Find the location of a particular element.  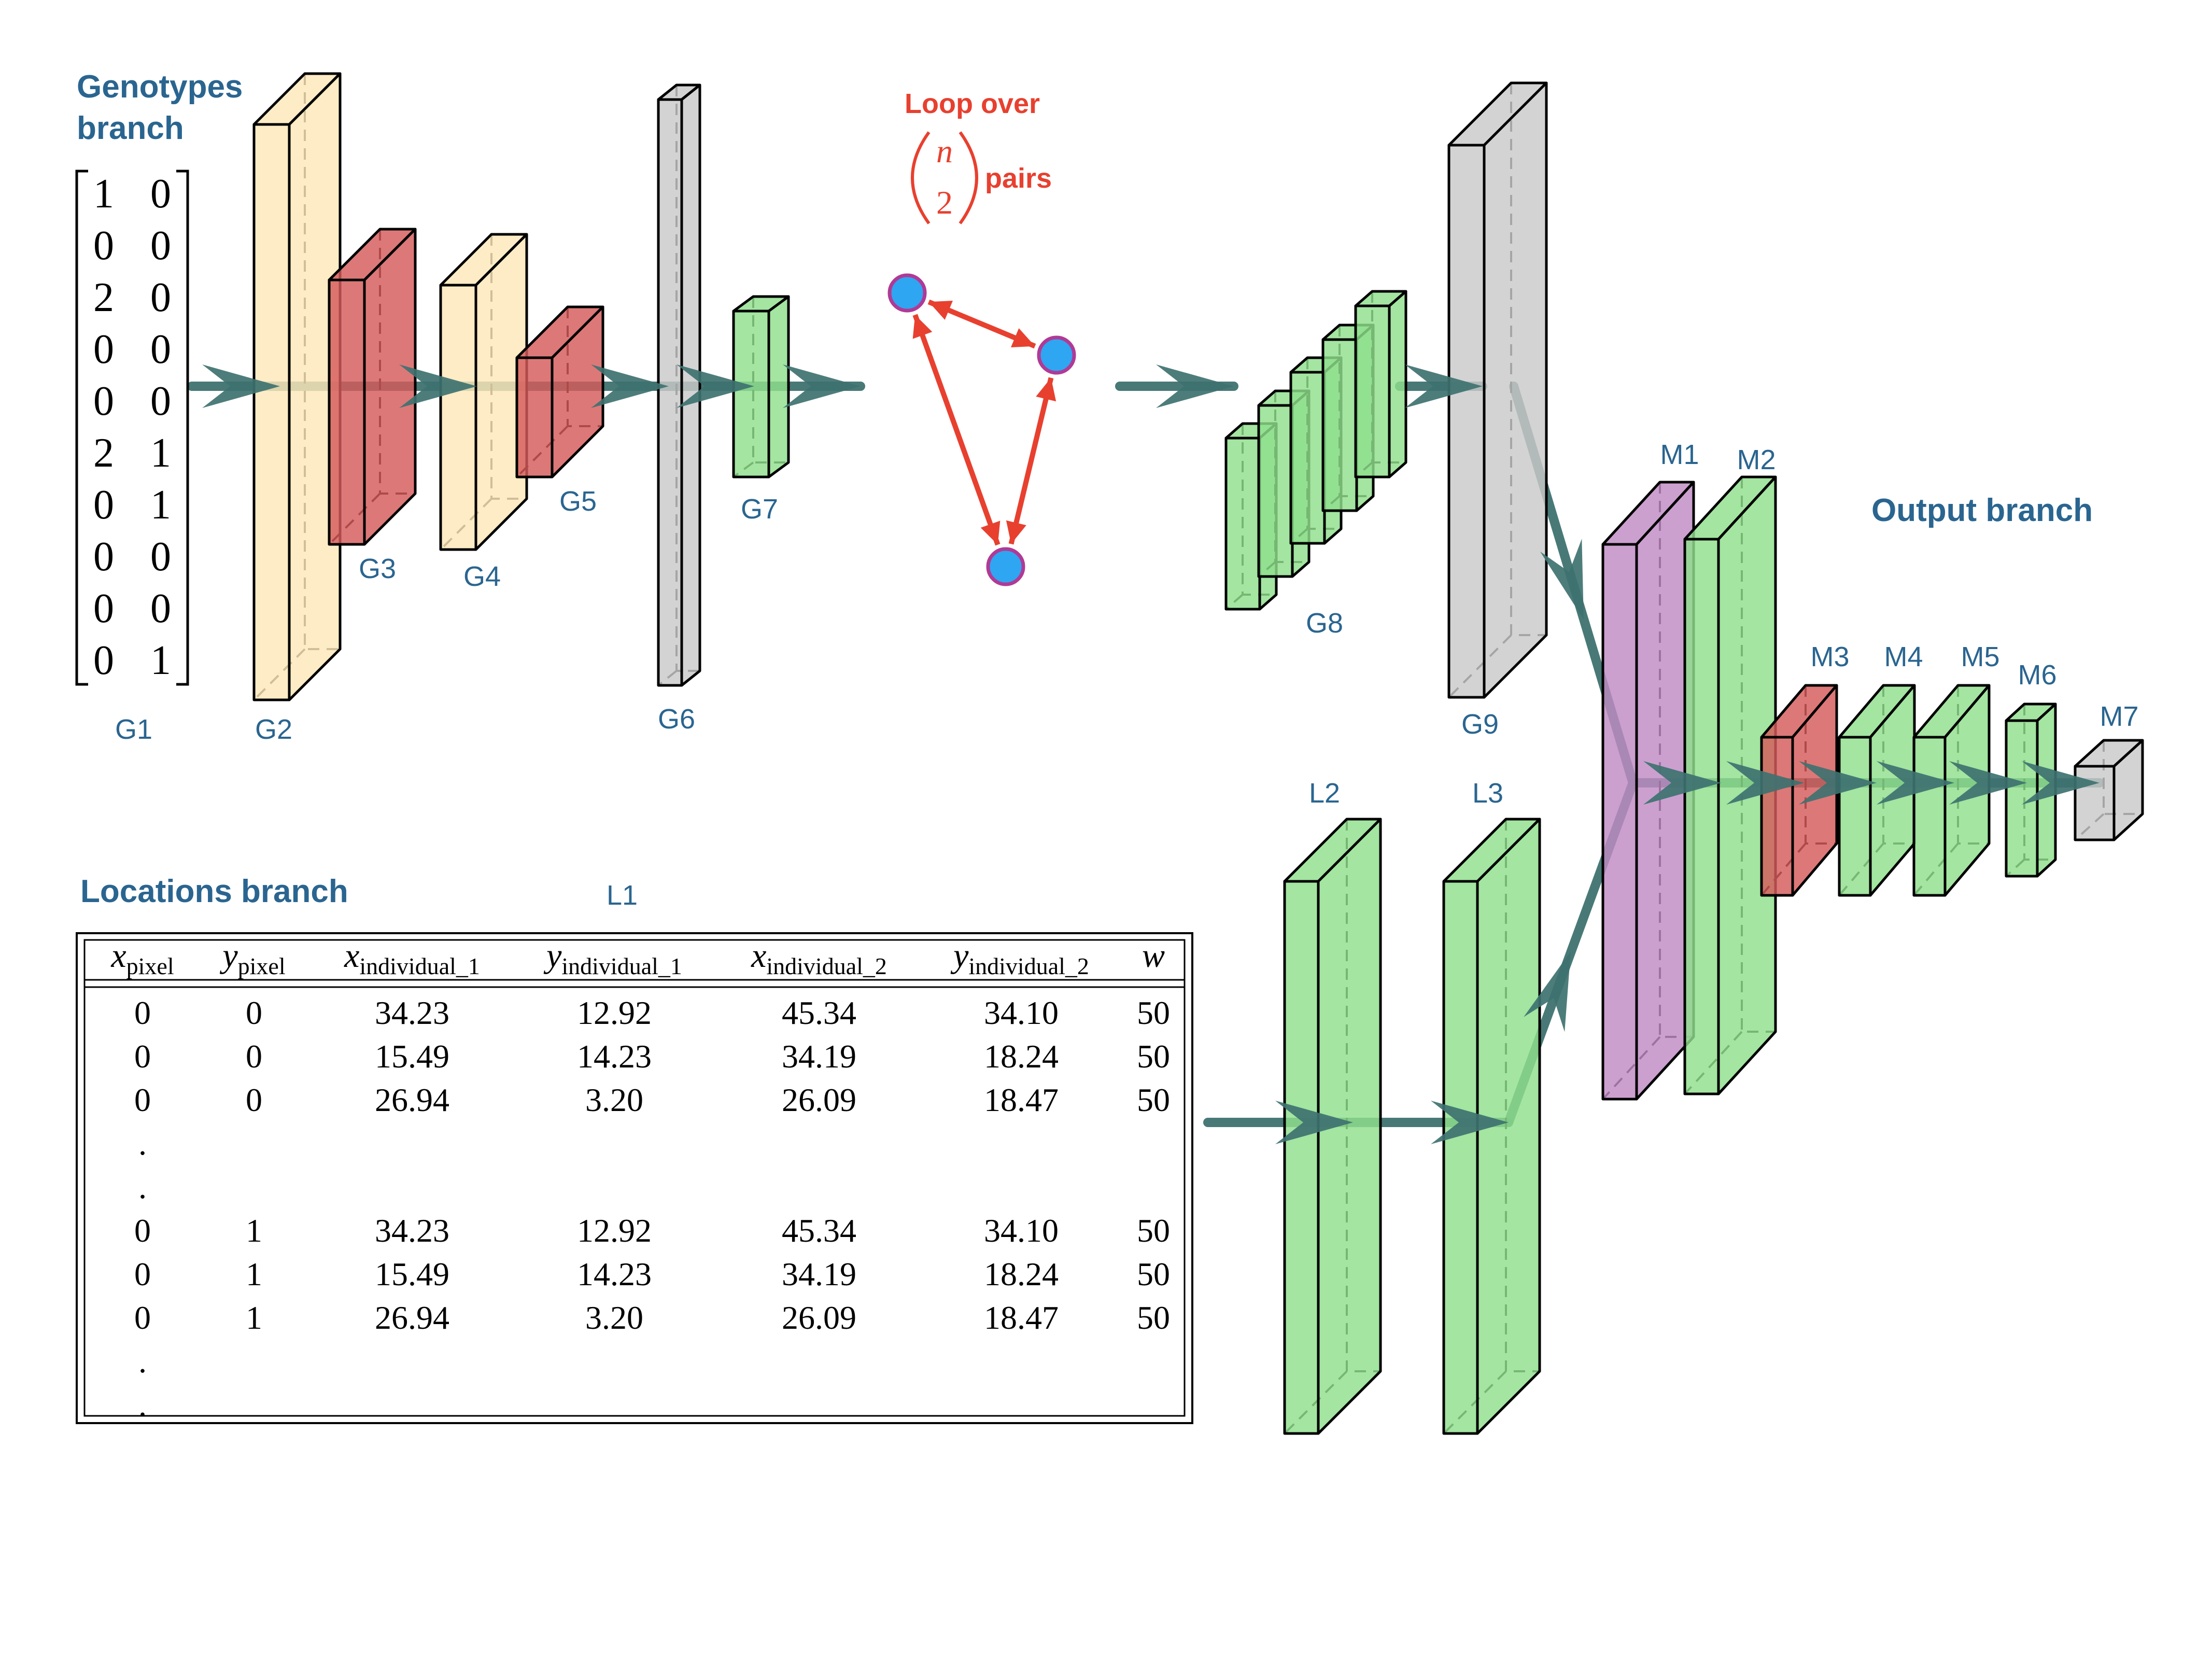

table-header-base: x is located at coordinates (351, 956).